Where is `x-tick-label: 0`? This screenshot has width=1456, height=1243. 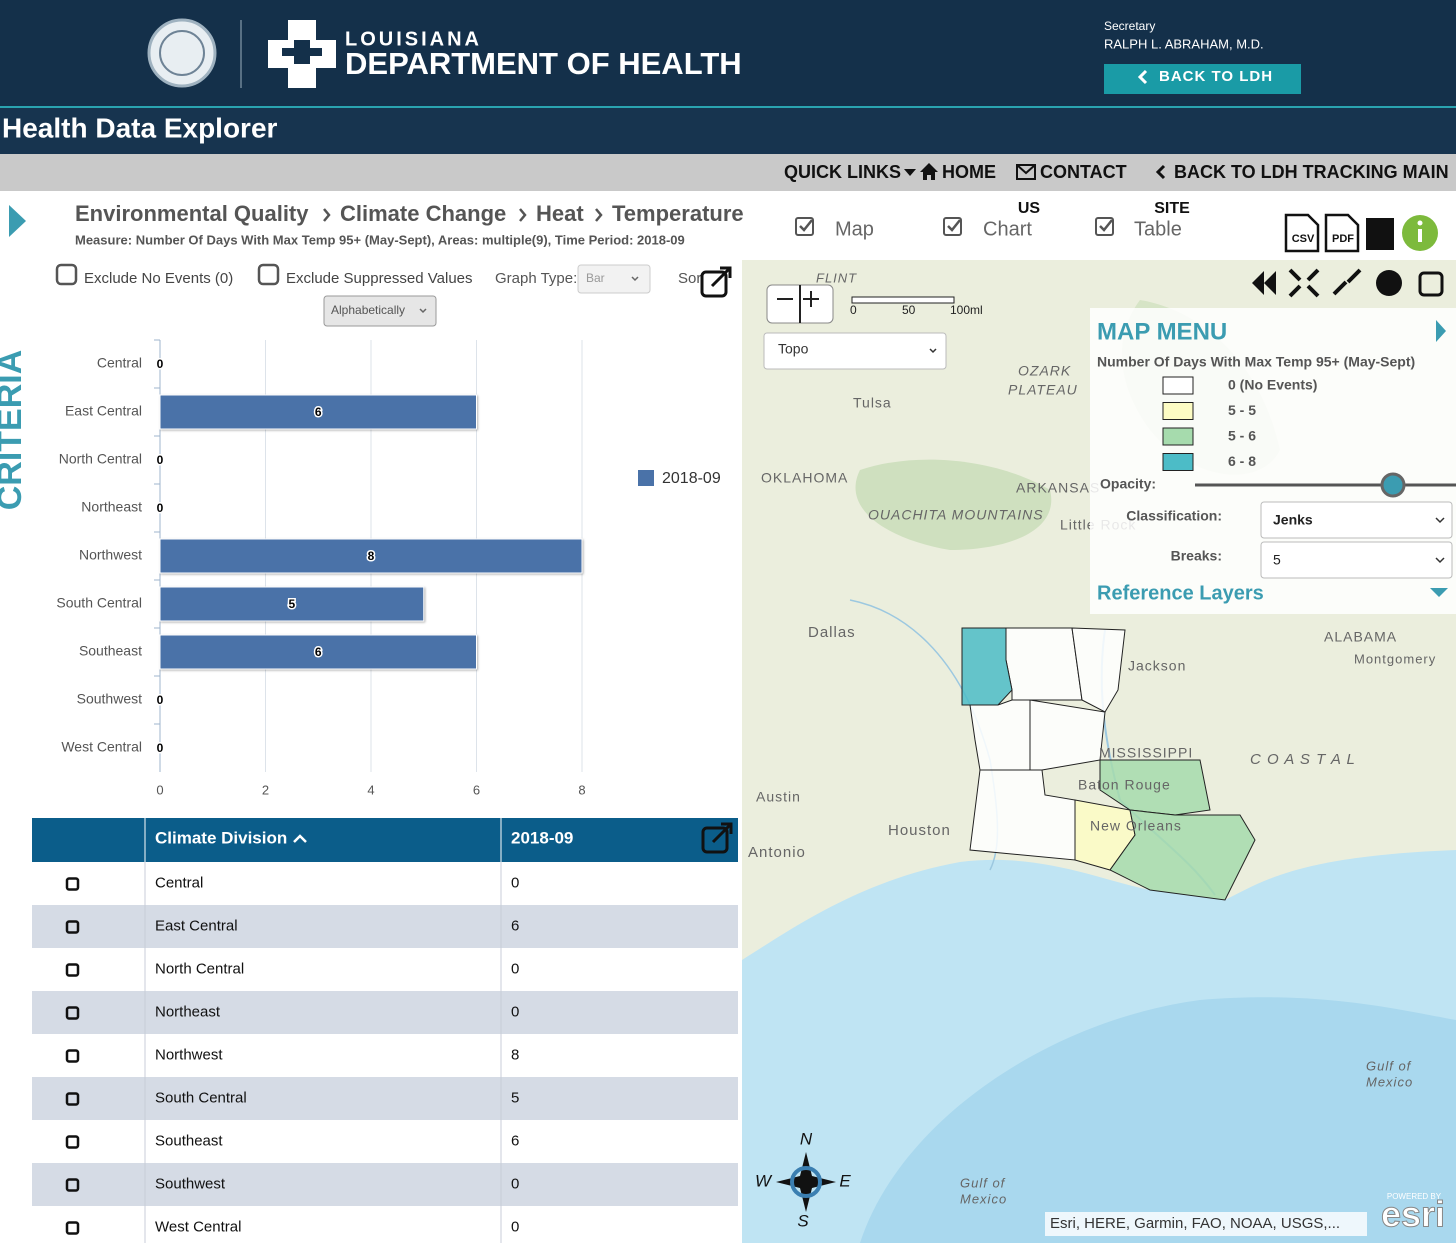 x-tick-label: 0 is located at coordinates (159, 789).